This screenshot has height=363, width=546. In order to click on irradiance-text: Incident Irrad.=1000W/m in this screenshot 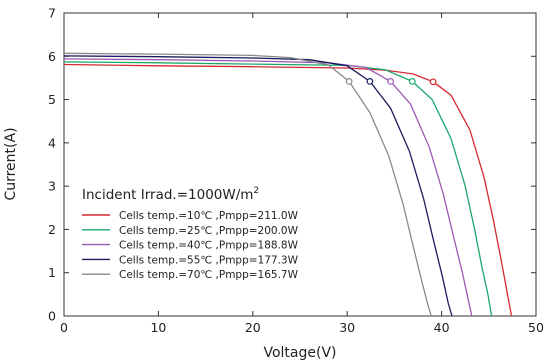, I will do `click(167, 195)`.